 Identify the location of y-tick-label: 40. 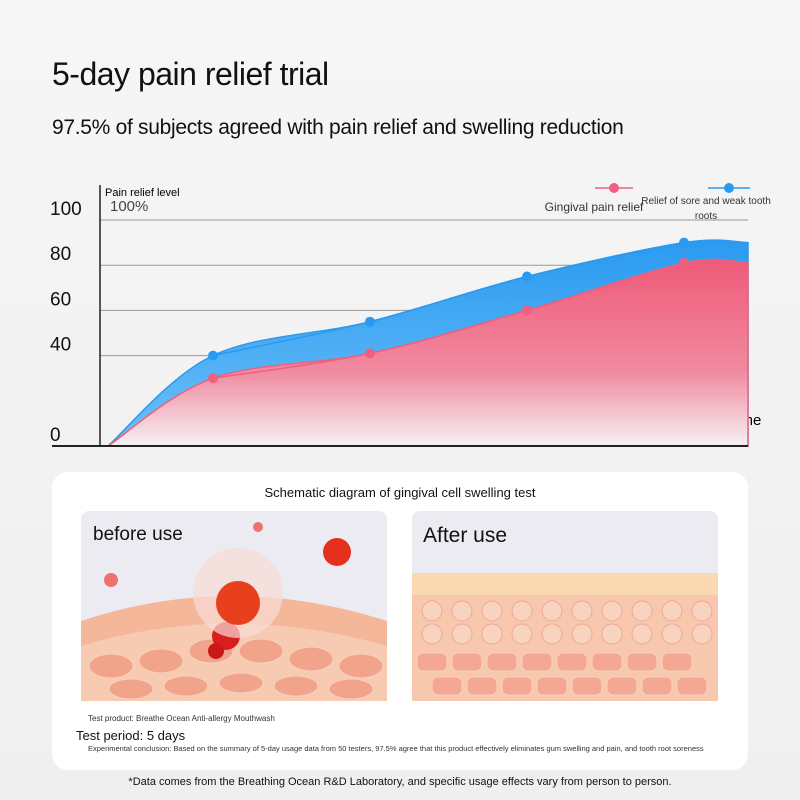
(60, 345).